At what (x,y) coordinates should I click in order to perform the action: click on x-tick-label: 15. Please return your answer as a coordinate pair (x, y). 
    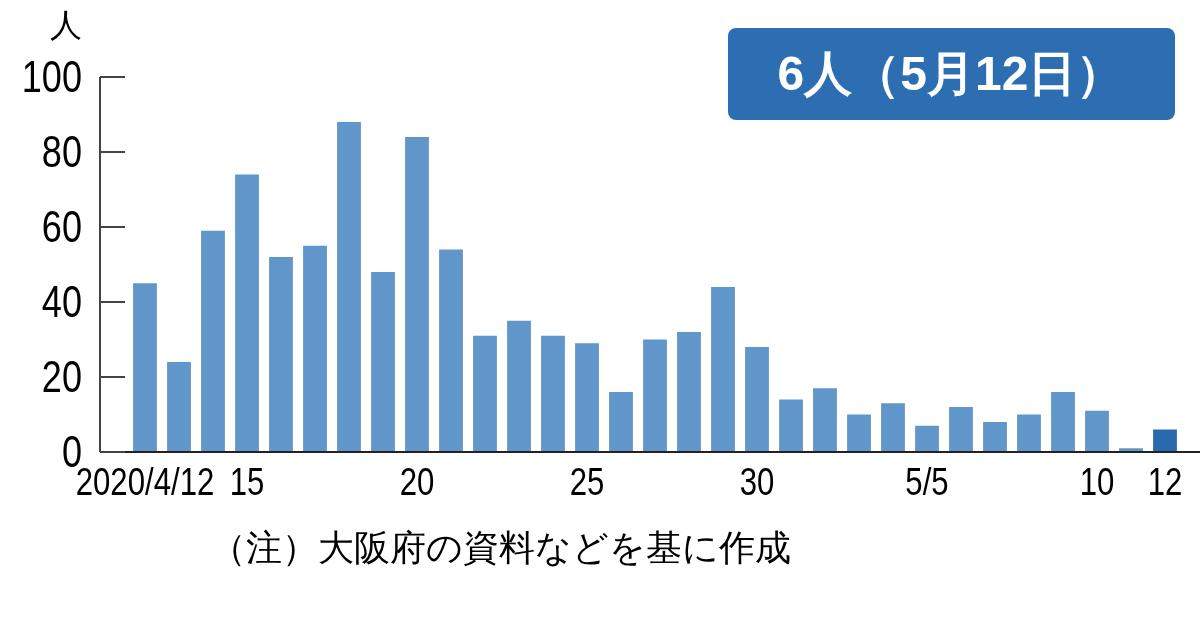
    Looking at the image, I should click on (247, 482).